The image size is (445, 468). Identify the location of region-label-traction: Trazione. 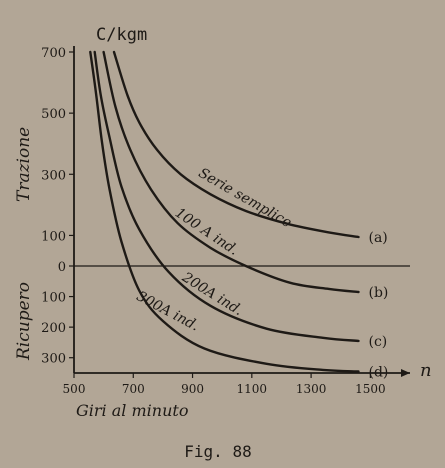
(24, 164).